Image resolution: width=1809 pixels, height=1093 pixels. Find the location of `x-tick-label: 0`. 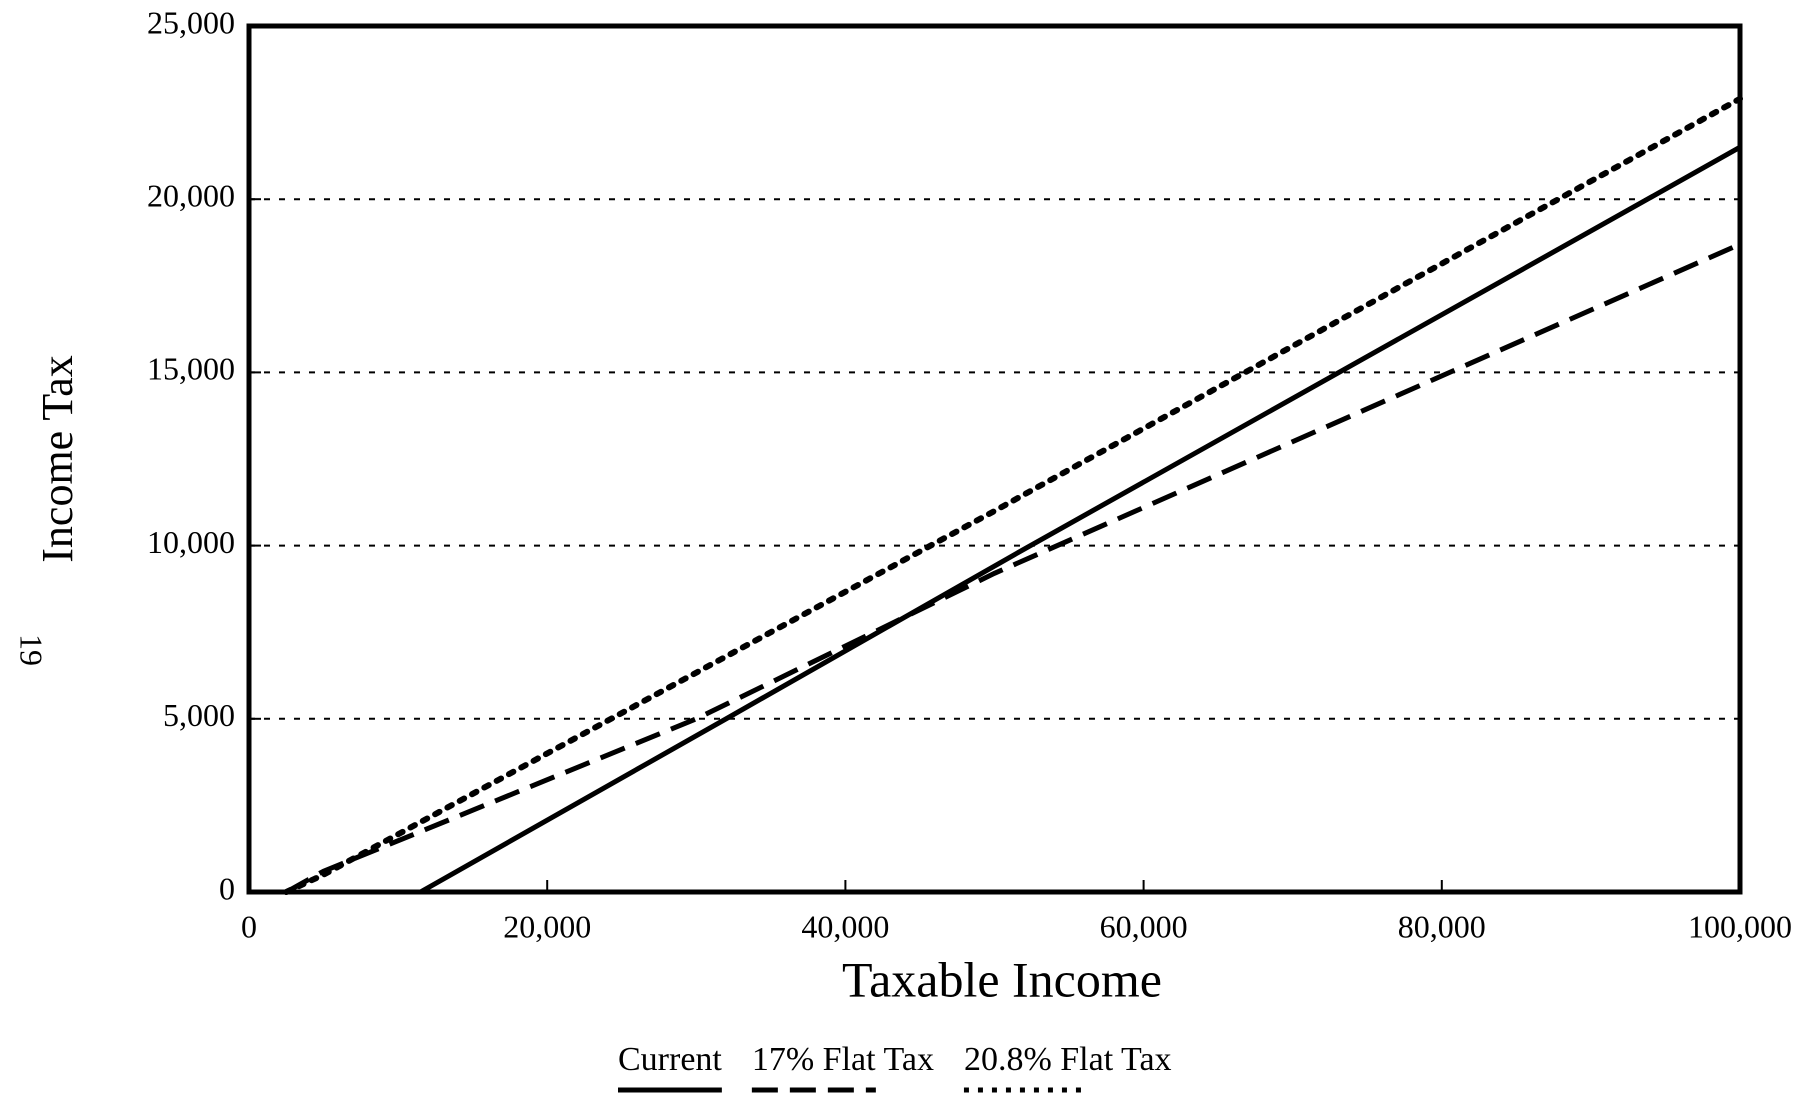

x-tick-label: 0 is located at coordinates (249, 926).